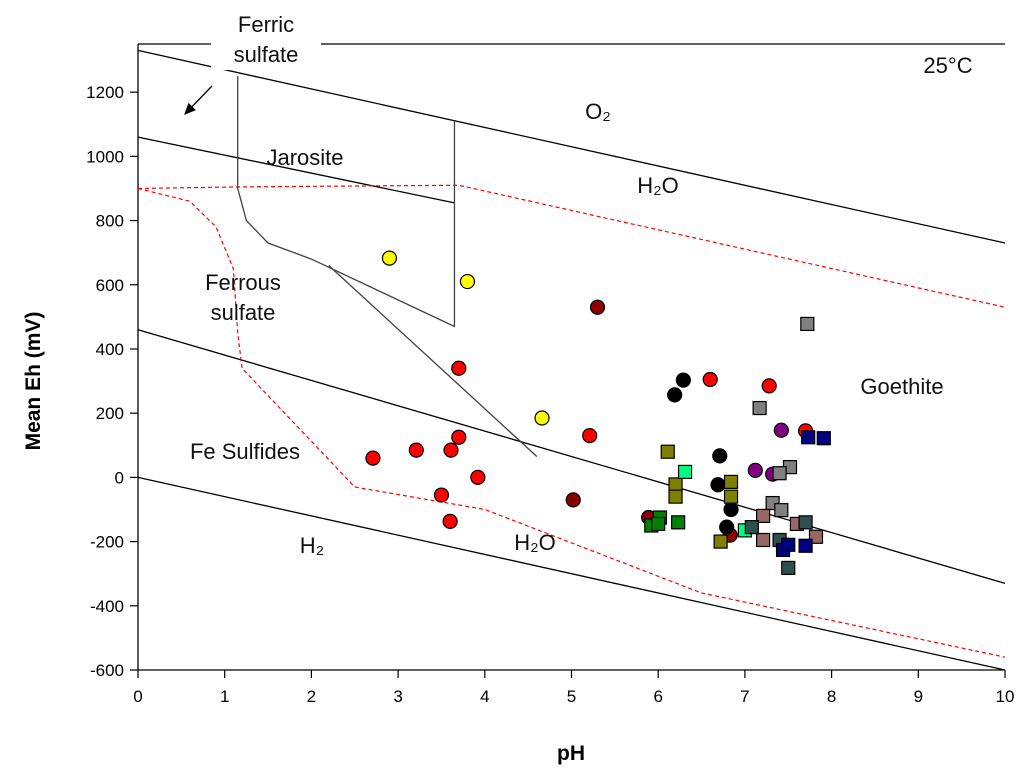  What do you see at coordinates (311, 696) in the screenshot?
I see `x-tick-label: 2` at bounding box center [311, 696].